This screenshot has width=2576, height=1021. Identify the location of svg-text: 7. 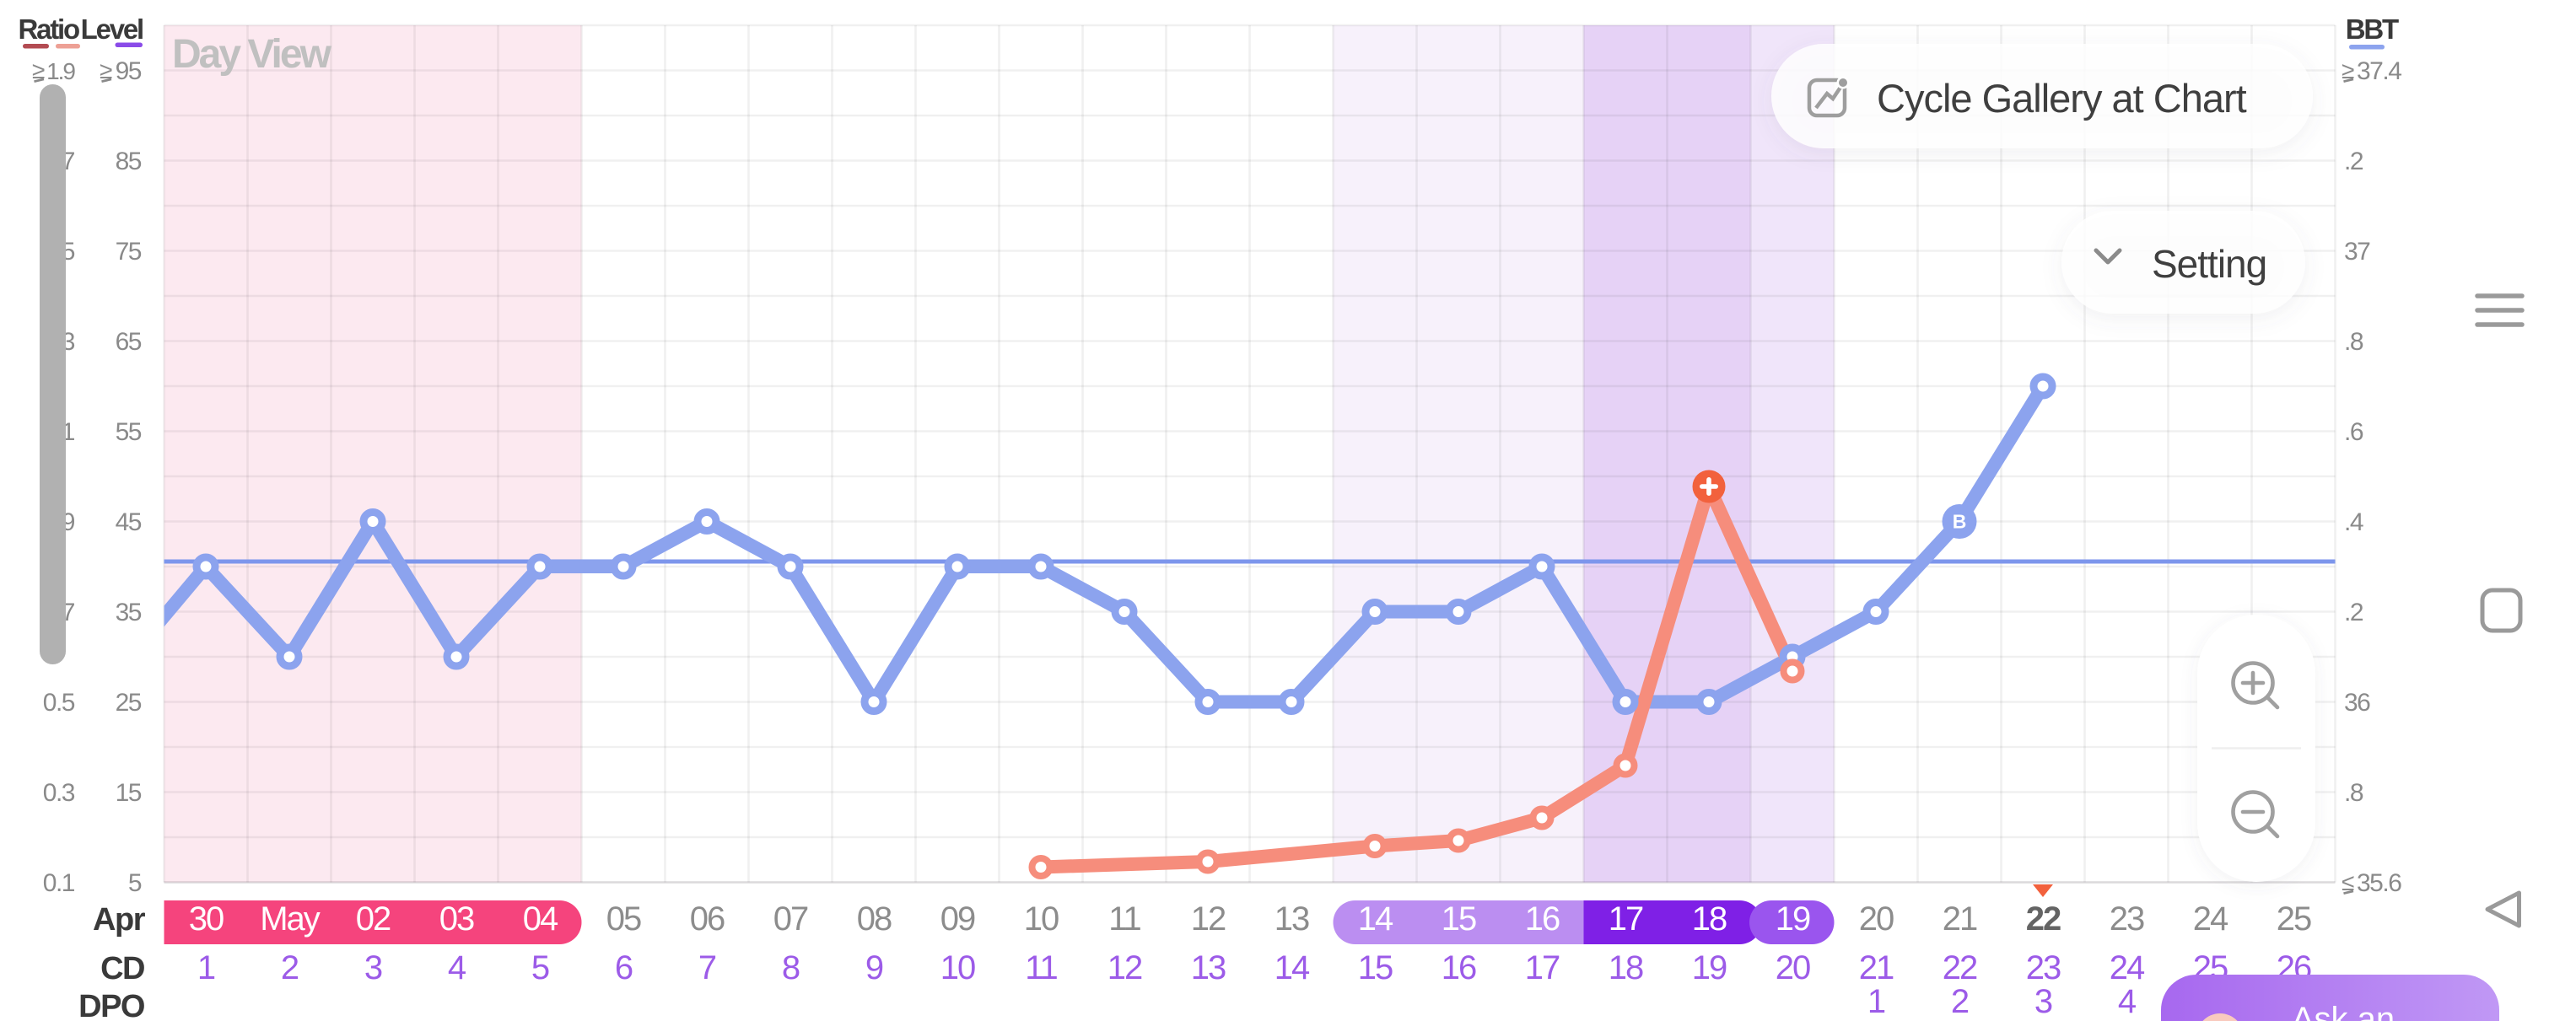
(707, 967).